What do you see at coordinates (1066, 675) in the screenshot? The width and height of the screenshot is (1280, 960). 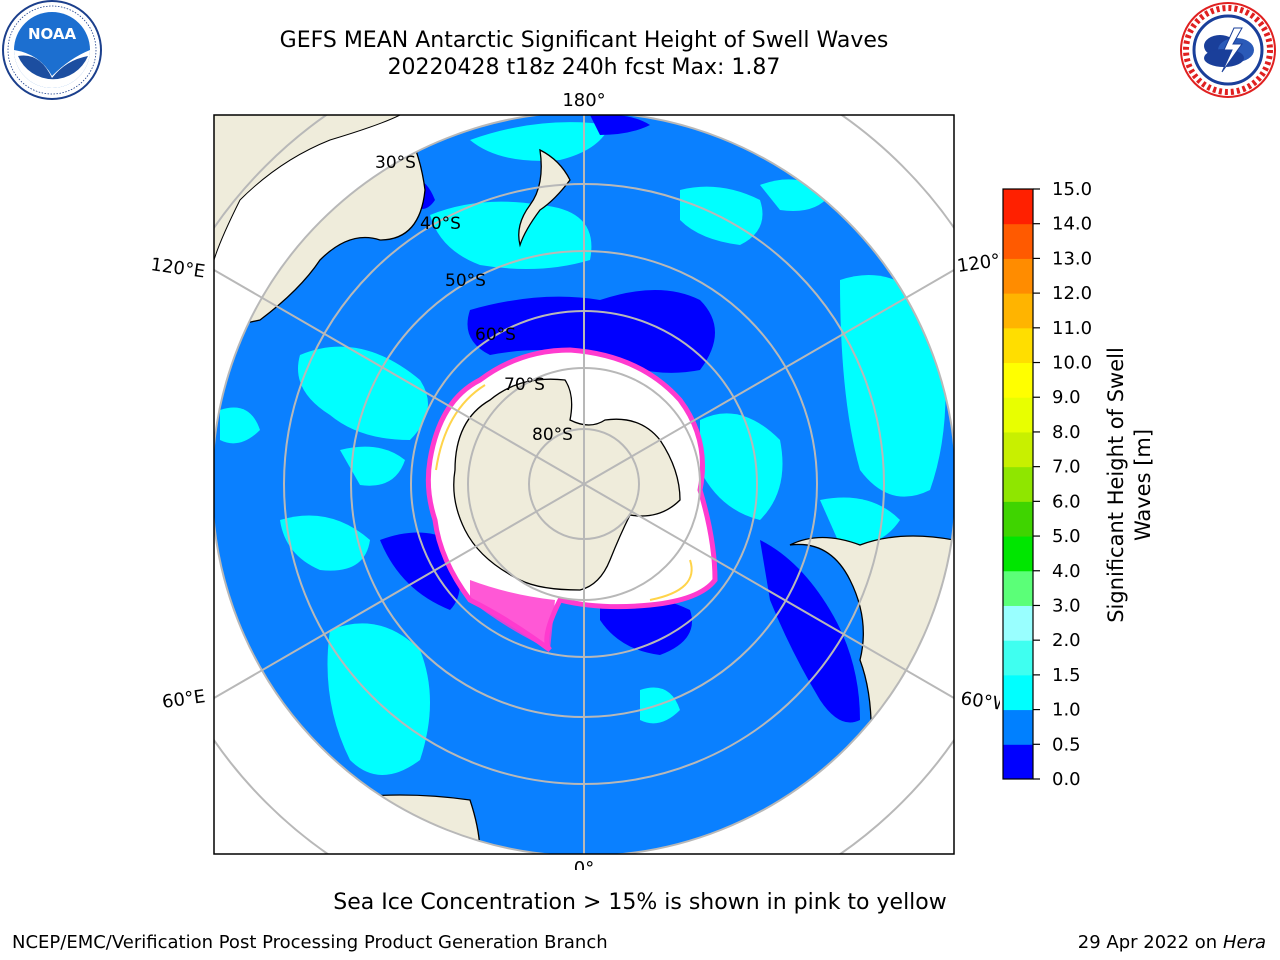 I see `colorbar-tick-label: 1.5` at bounding box center [1066, 675].